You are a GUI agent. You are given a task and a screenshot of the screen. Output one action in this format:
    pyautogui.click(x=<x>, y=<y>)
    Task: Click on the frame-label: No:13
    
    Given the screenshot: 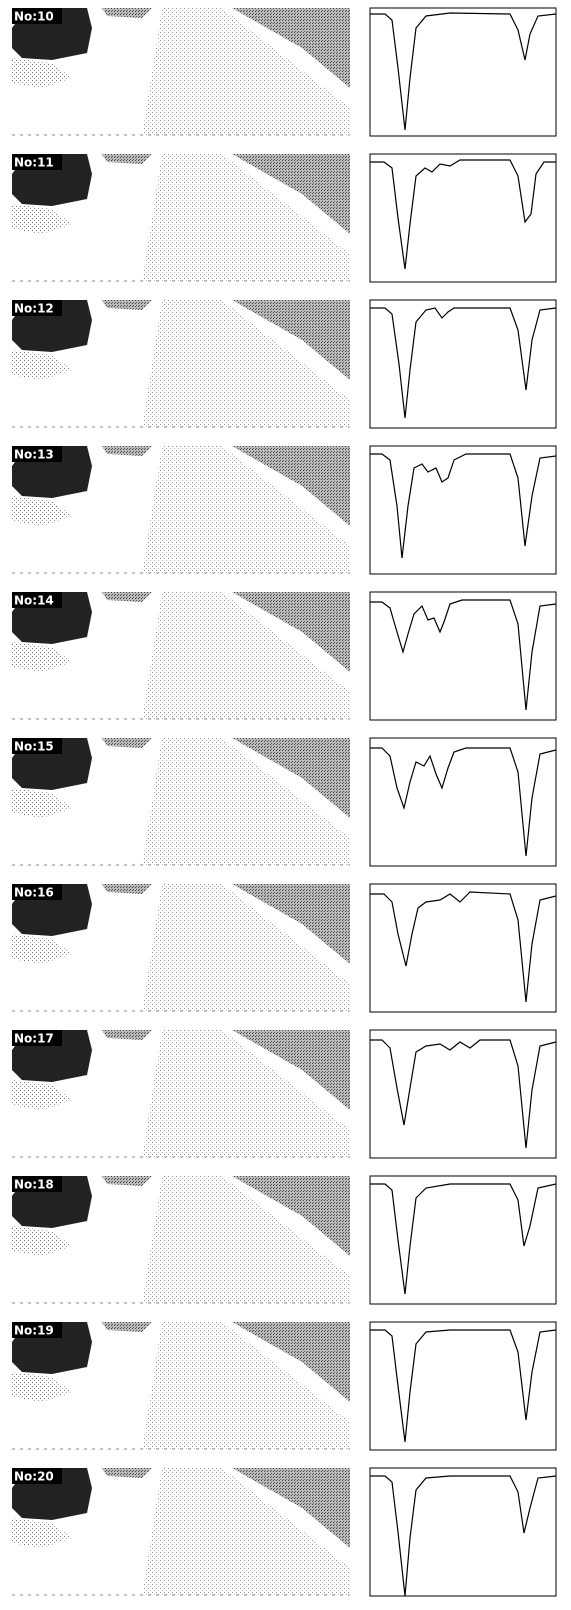 What is the action you would take?
    pyautogui.click(x=34, y=455)
    